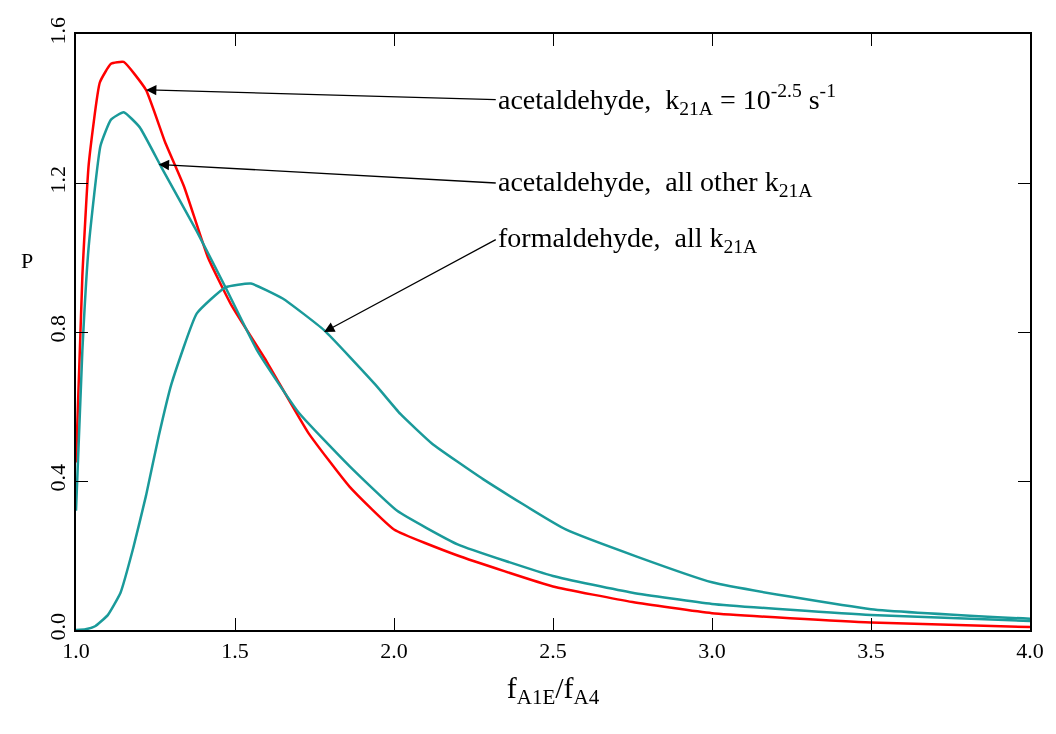 Image resolution: width=1056 pixels, height=734 pixels. I want to click on y-tick-label: 1.2, so click(58, 179).